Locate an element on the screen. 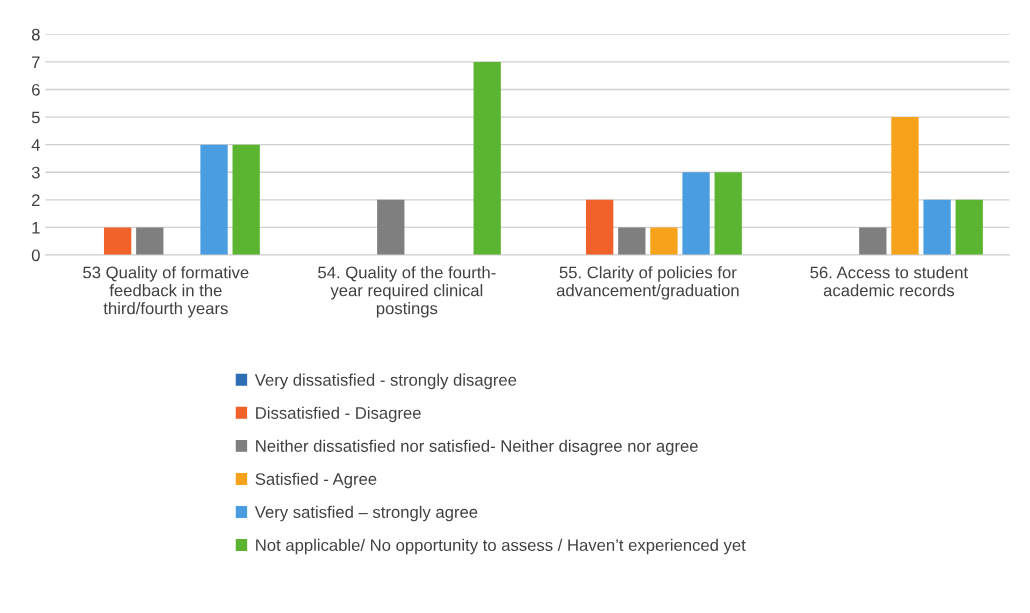 This screenshot has width=1030, height=613. y-tick-label: 5 is located at coordinates (35, 117).